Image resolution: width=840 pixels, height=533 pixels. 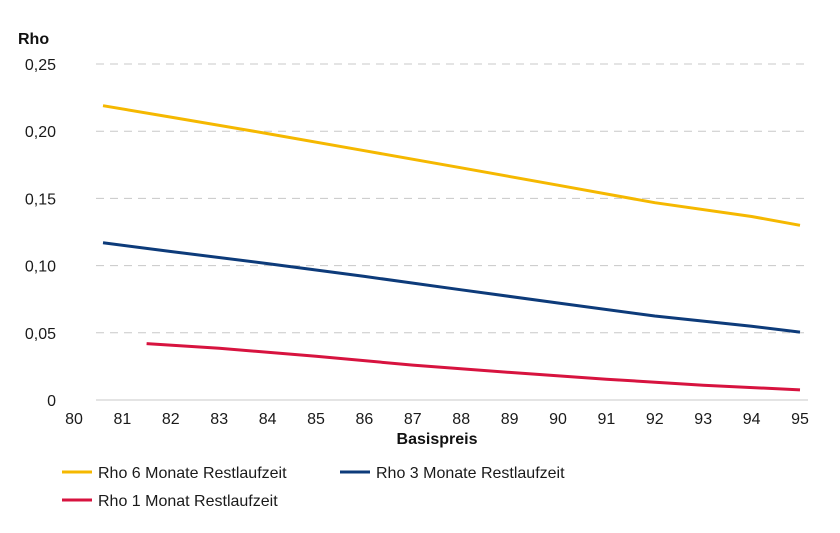 What do you see at coordinates (655, 419) in the screenshot?
I see `x-tick-label: 92` at bounding box center [655, 419].